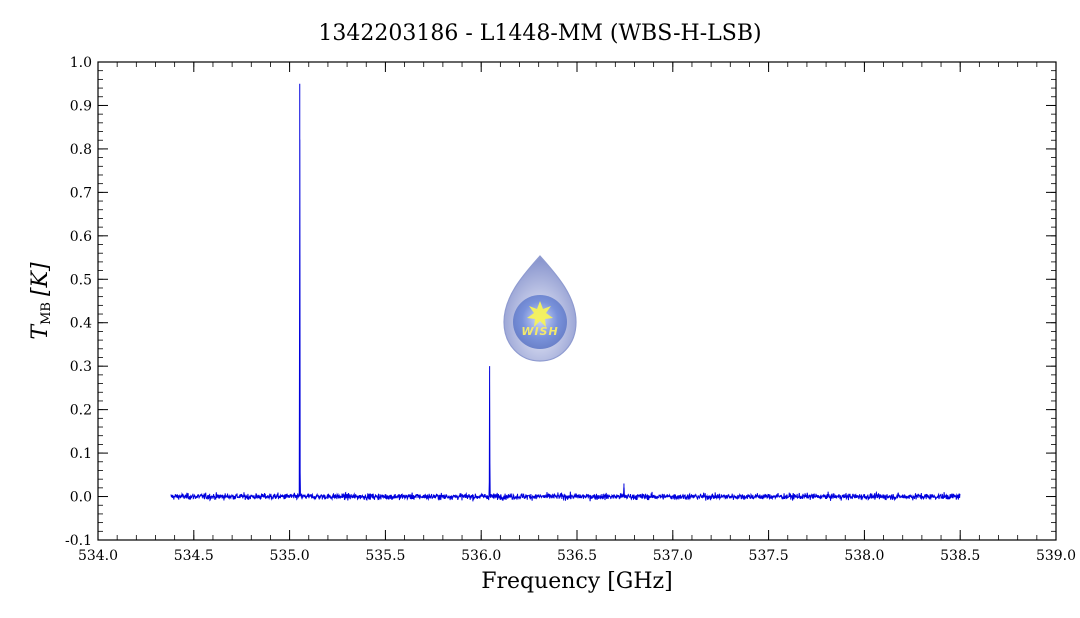 This screenshot has height=618, width=1080. Describe the element at coordinates (81, 367) in the screenshot. I see `y-tick-label: 0.3` at that location.